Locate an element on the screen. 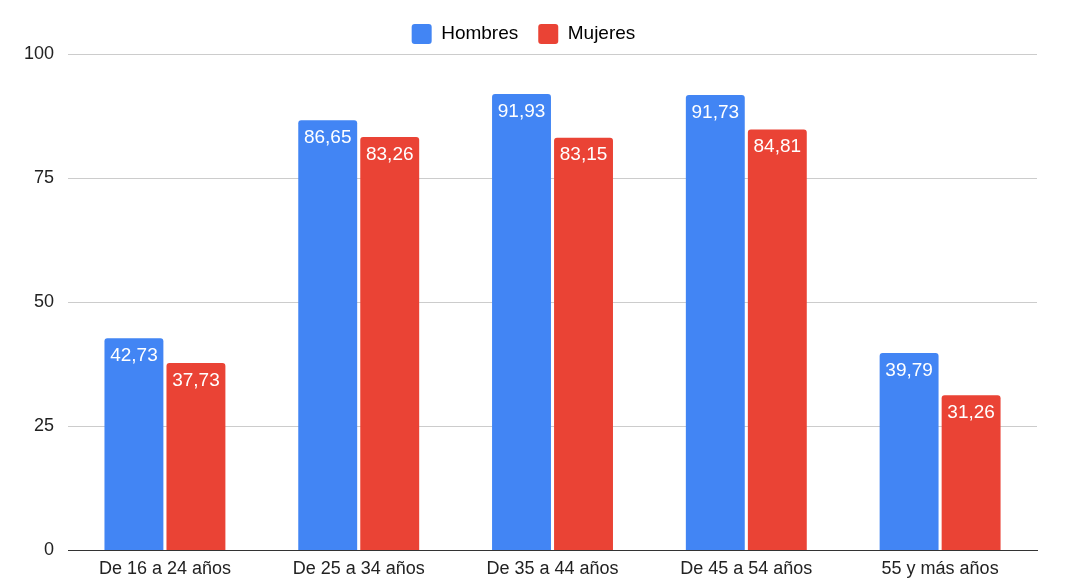  data-label: 91,73 is located at coordinates (715, 111).